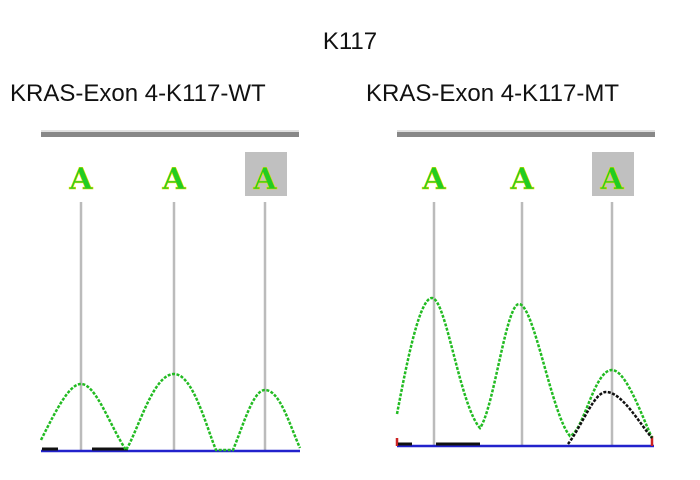  What do you see at coordinates (610, 417) in the screenshot?
I see `trace-secondary` at bounding box center [610, 417].